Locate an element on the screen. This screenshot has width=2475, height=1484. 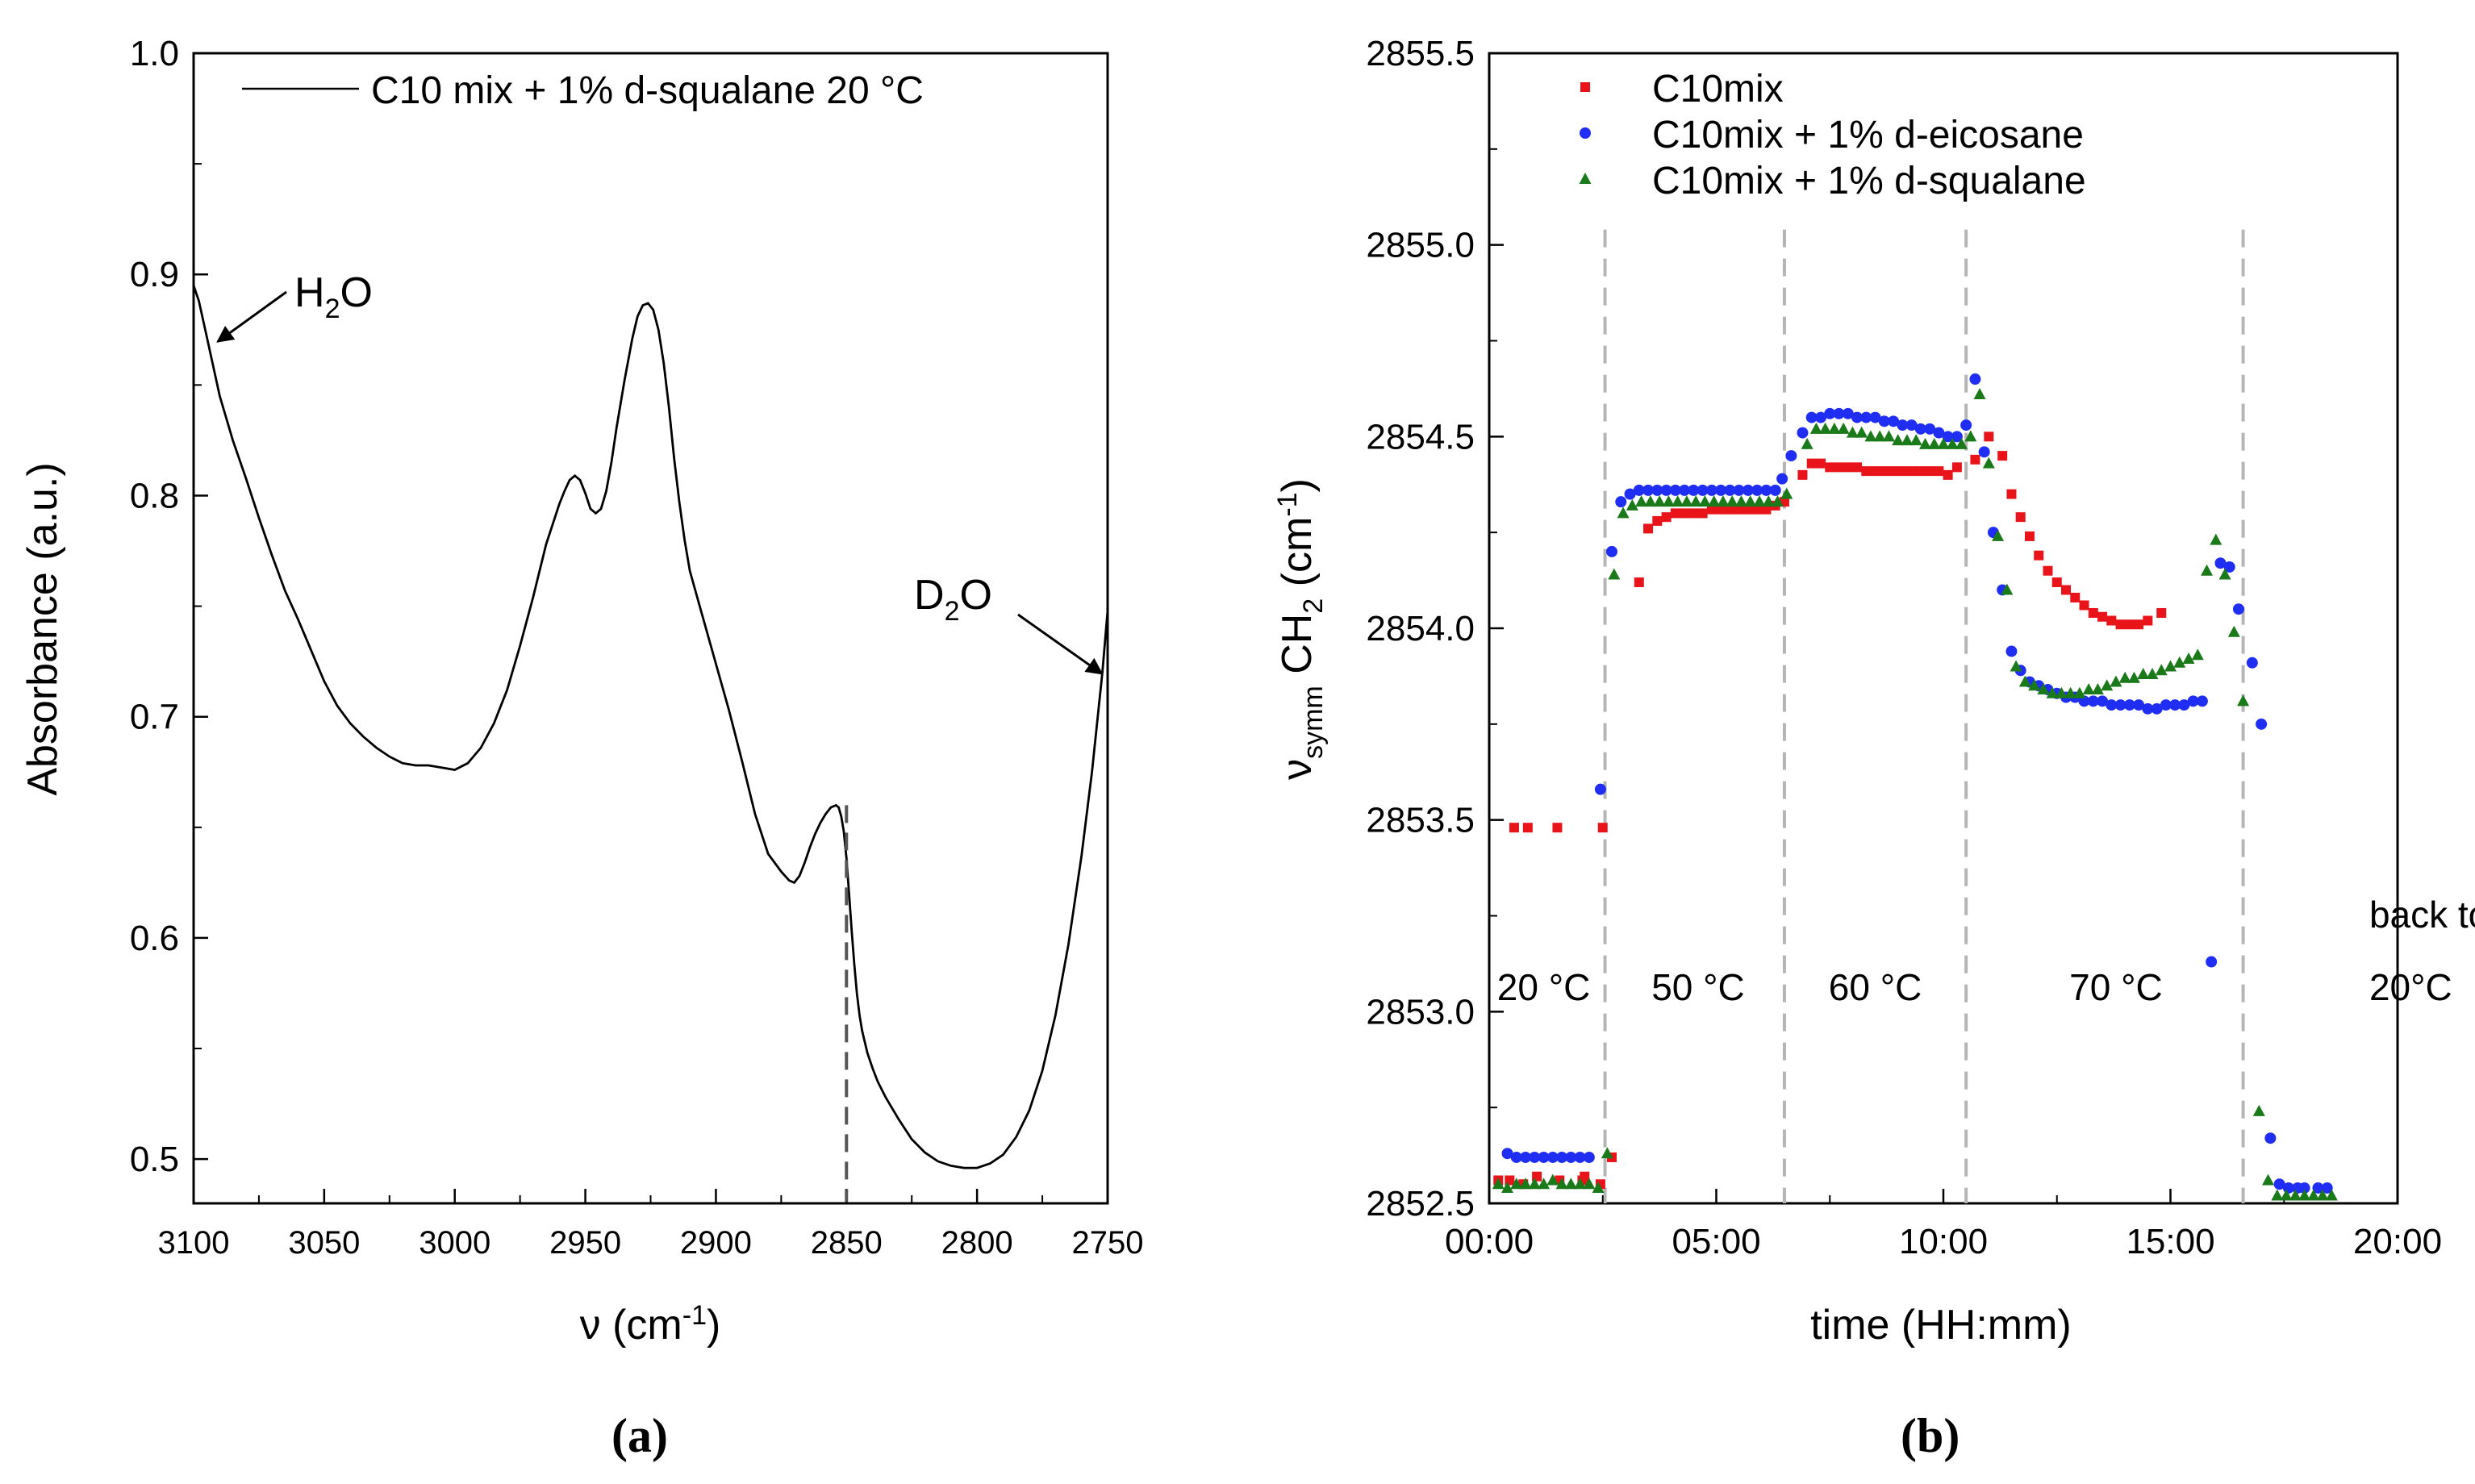
panel-b-x-tick-label: 05:00 is located at coordinates (1716, 1241).